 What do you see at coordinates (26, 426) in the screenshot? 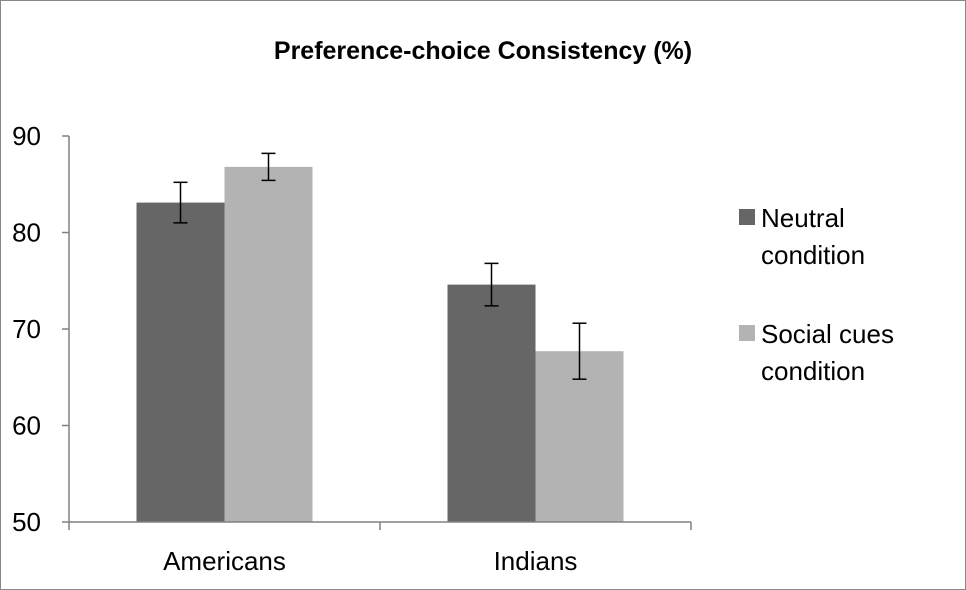
I see `y-tick-label: 60` at bounding box center [26, 426].